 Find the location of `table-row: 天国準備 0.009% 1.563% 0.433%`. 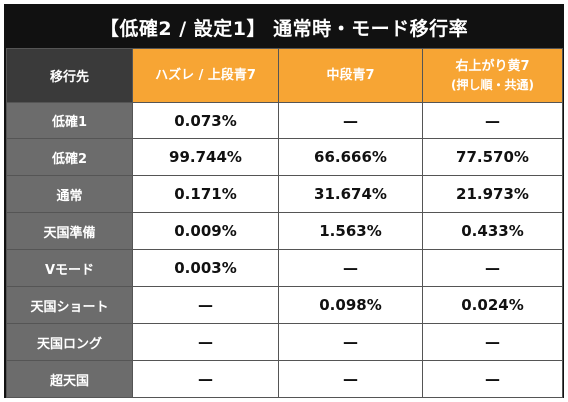

table-row: 天国準備 0.009% 1.563% 0.433% is located at coordinates (284, 231).